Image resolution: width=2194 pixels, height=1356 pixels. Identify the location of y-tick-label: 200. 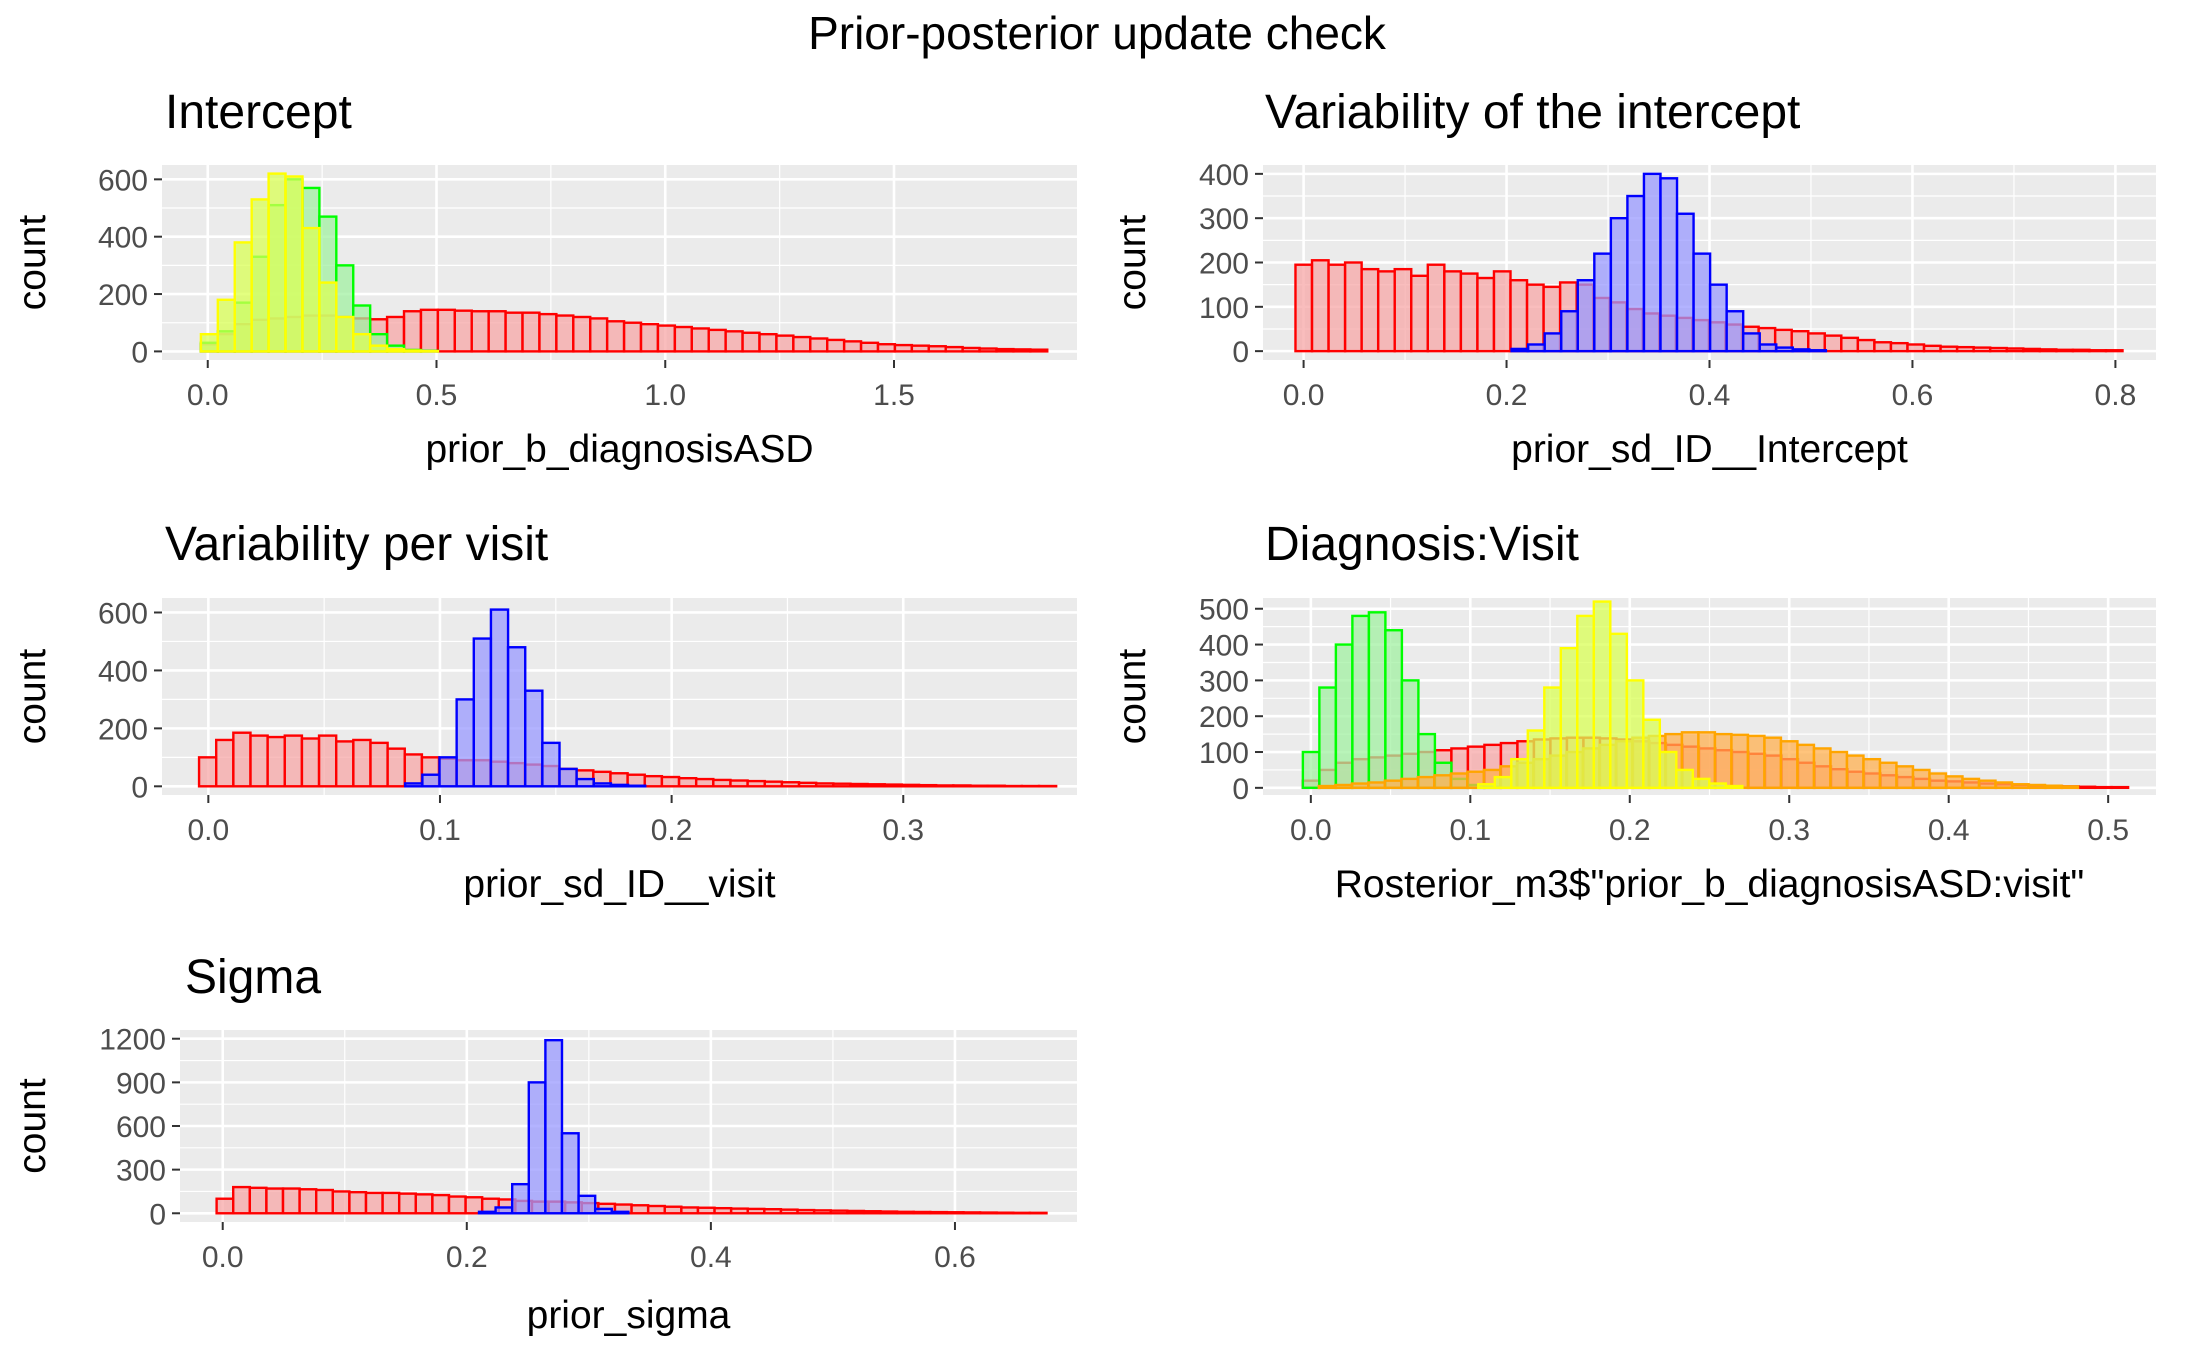
(1224, 264).